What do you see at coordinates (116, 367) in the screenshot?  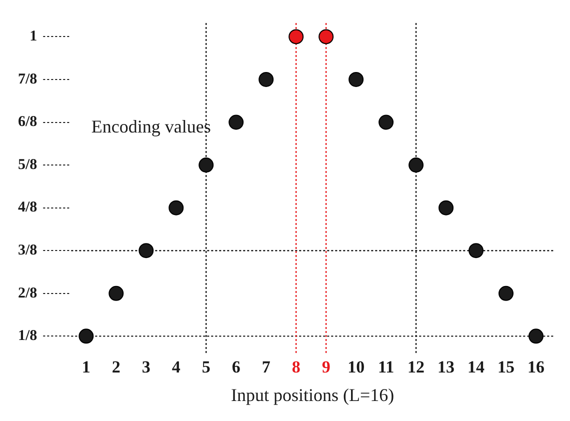 I see `x-tick-label: 2` at bounding box center [116, 367].